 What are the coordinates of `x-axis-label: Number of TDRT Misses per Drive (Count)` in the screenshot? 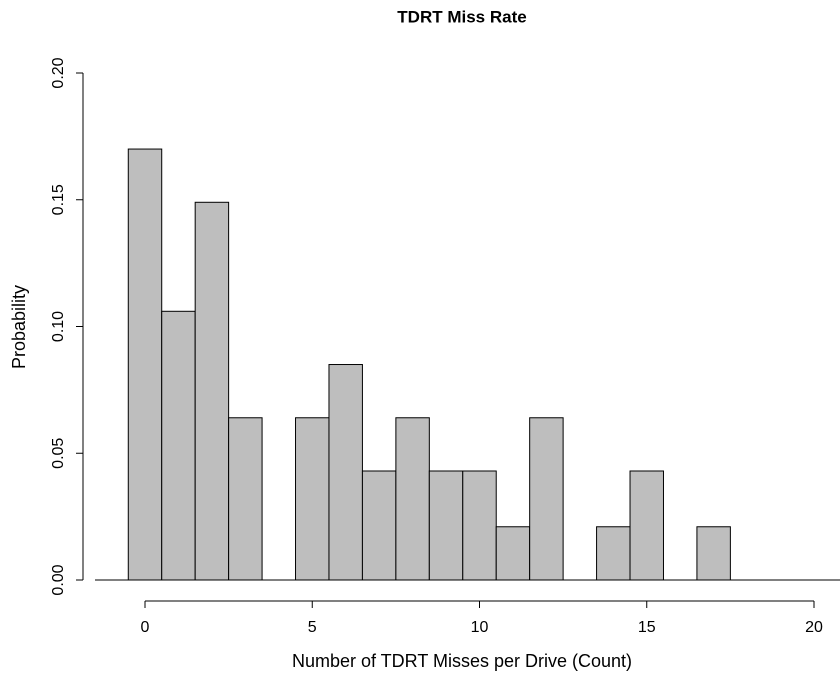 It's located at (462, 661).